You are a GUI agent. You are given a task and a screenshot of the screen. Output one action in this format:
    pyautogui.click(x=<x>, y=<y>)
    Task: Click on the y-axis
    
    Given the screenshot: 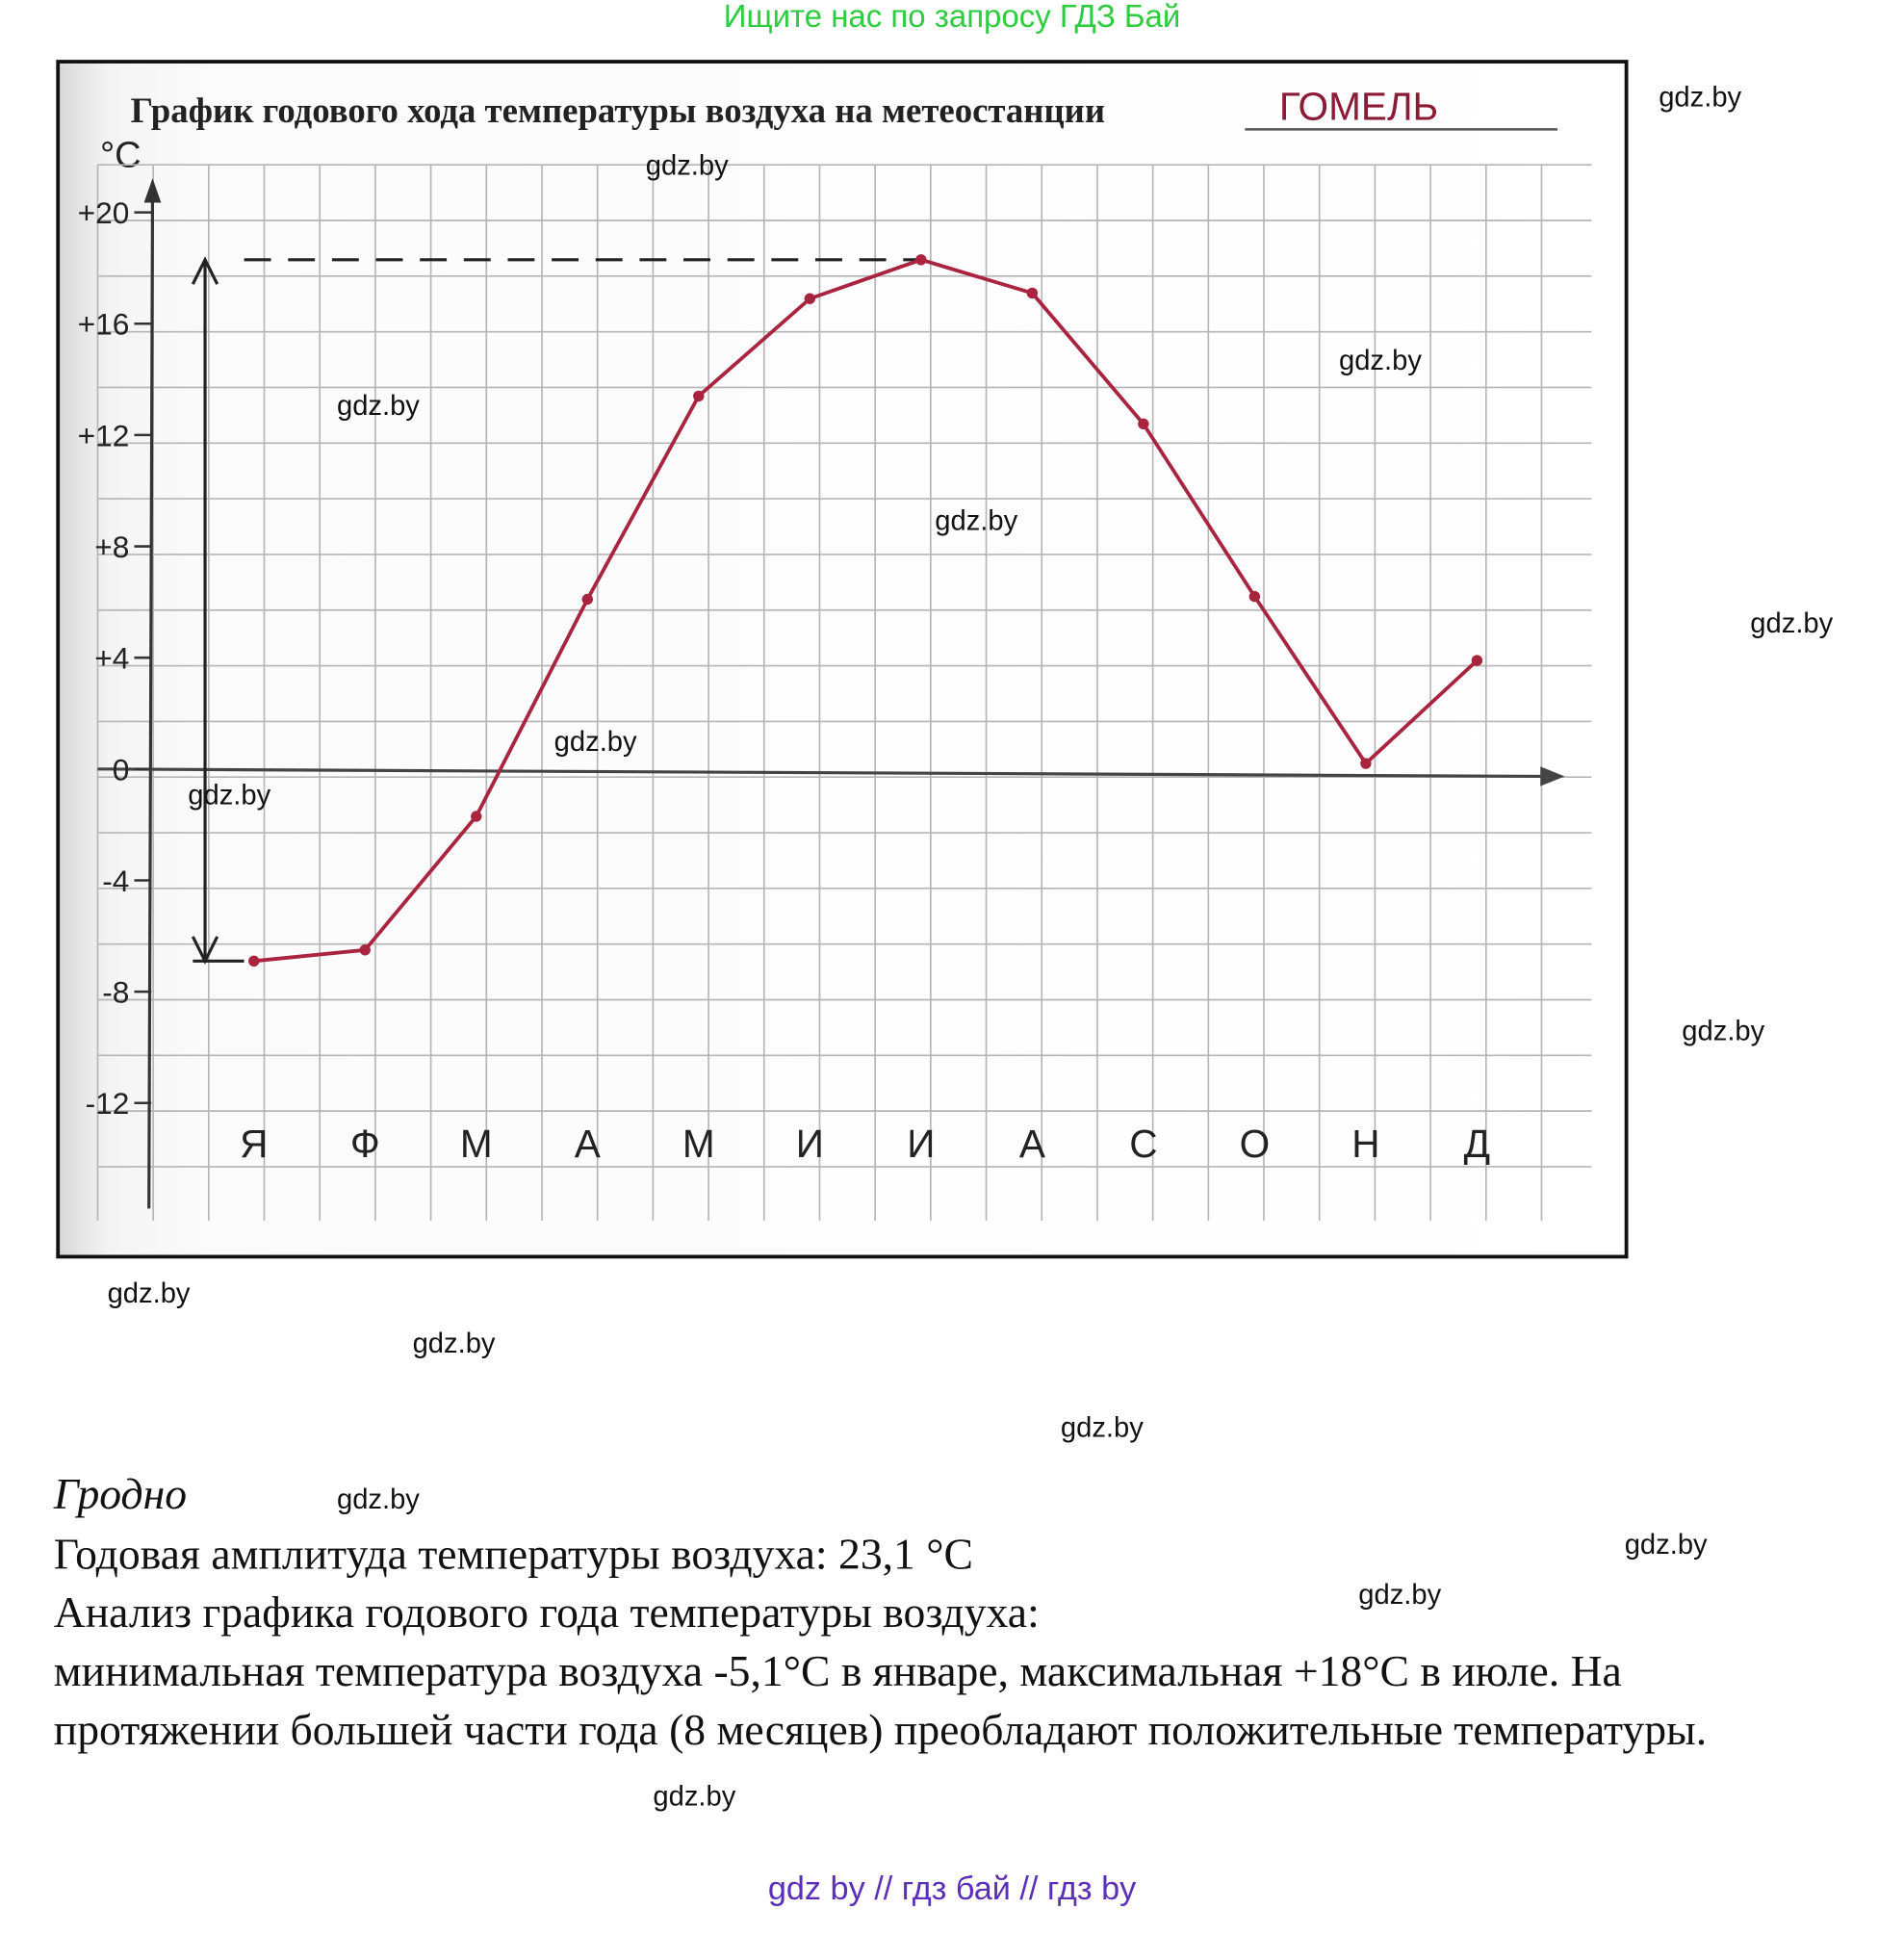 What is the action you would take?
    pyautogui.click(x=151, y=699)
    